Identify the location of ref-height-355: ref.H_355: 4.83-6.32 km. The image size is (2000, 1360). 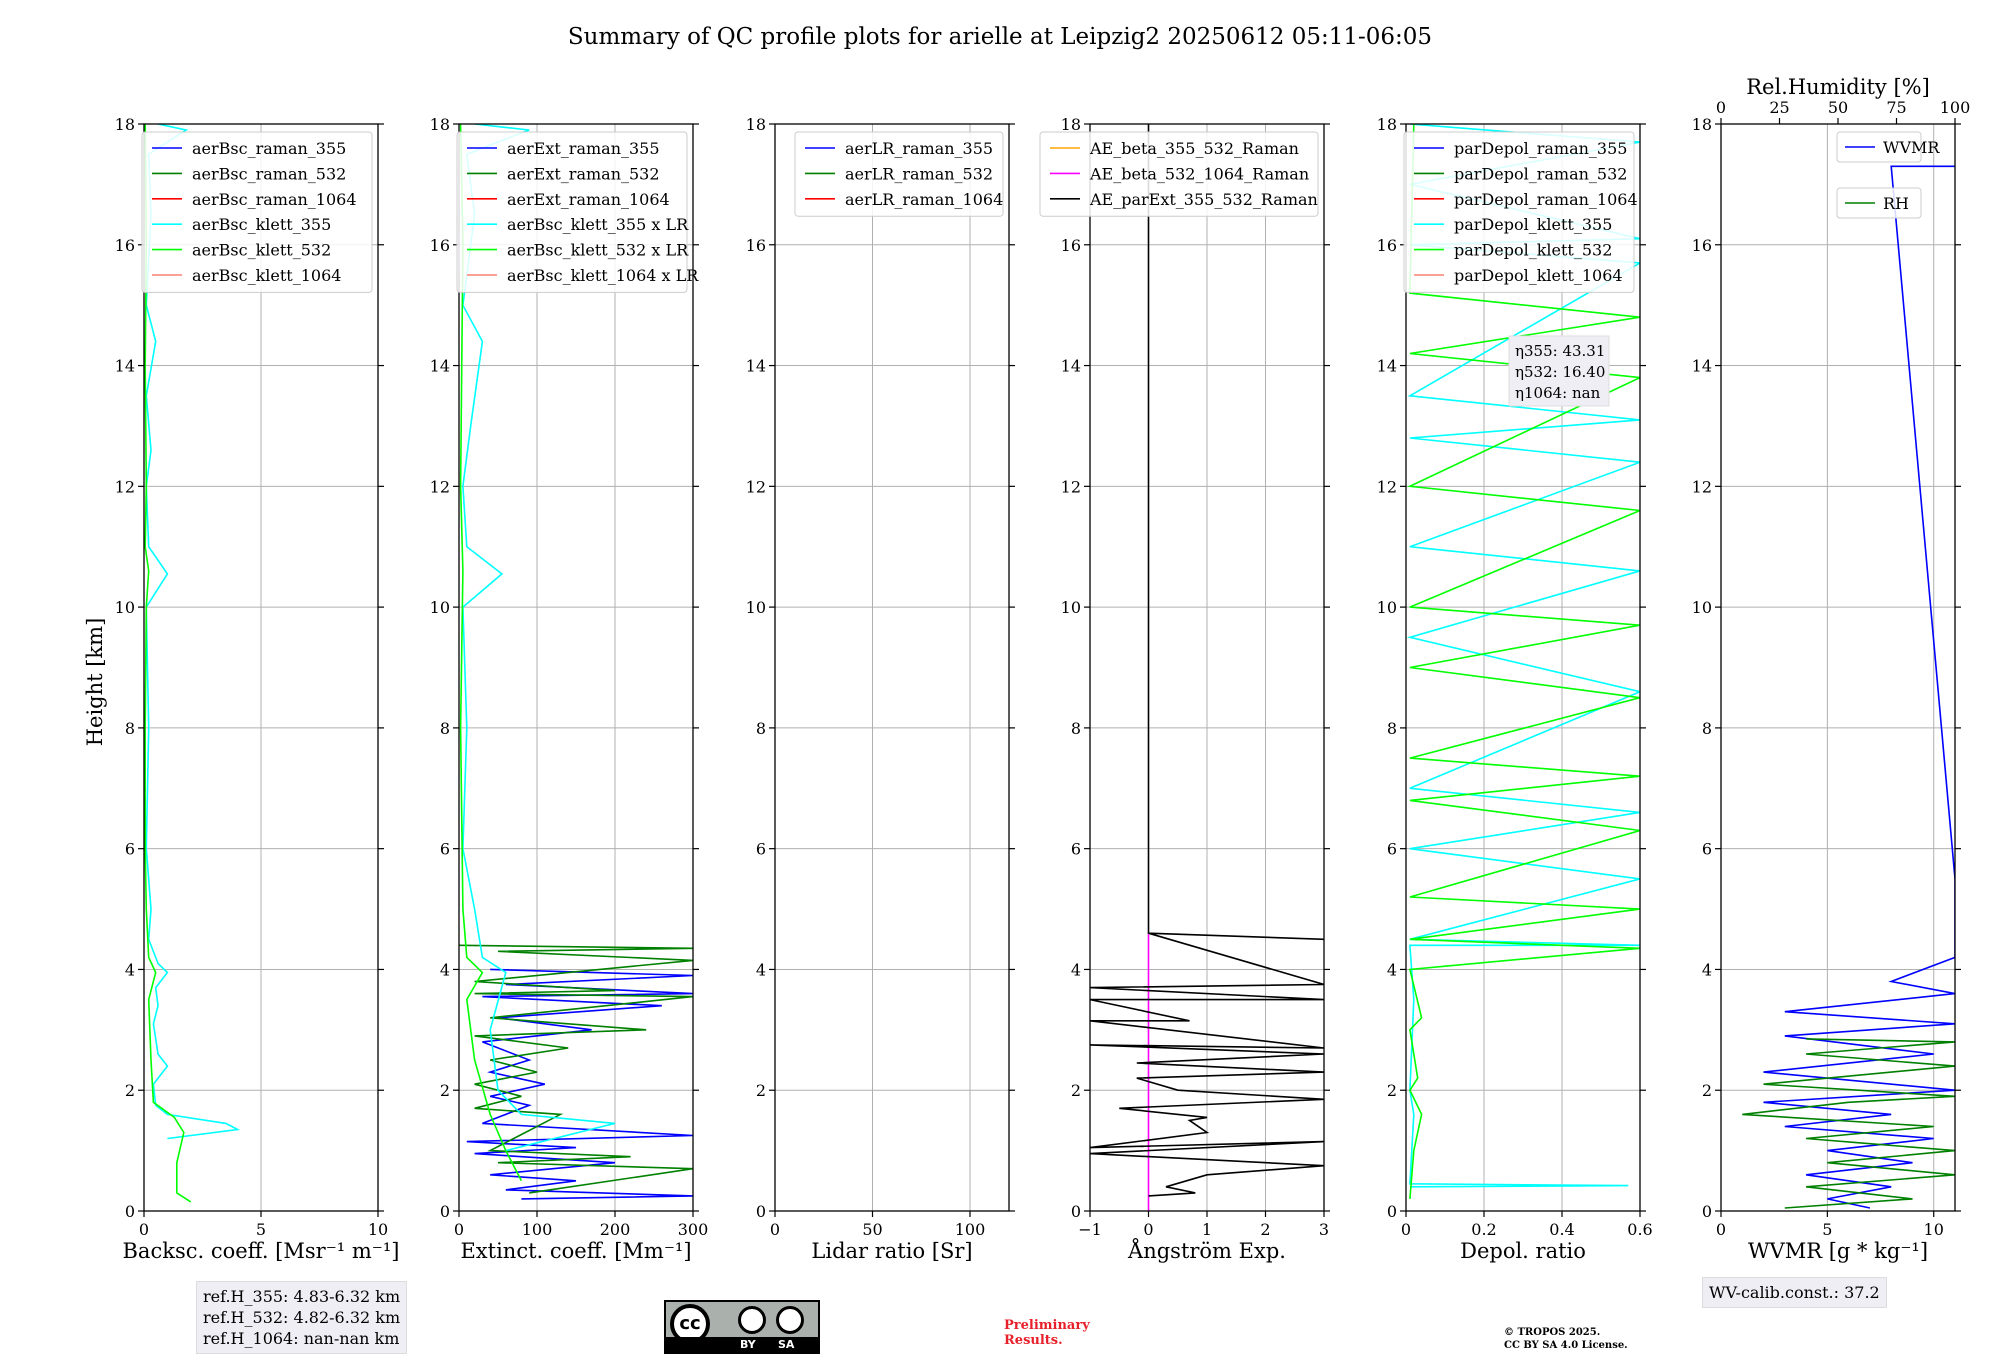
(302, 1296).